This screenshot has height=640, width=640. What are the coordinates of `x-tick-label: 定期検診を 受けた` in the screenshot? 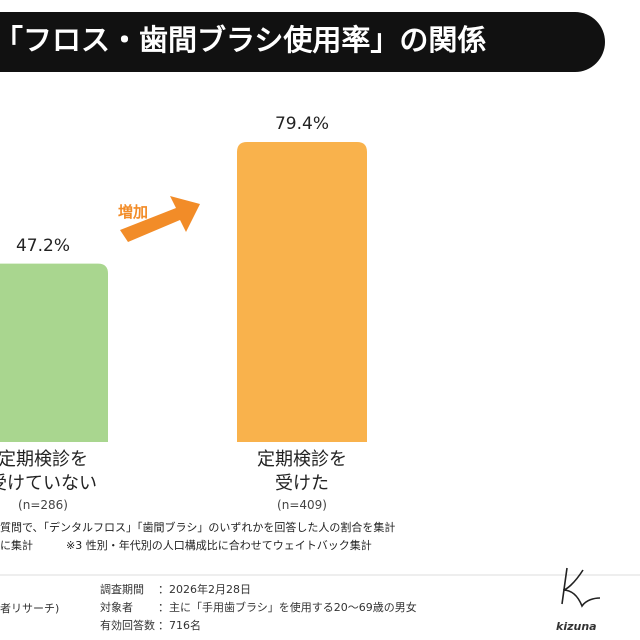 It's located at (302, 472).